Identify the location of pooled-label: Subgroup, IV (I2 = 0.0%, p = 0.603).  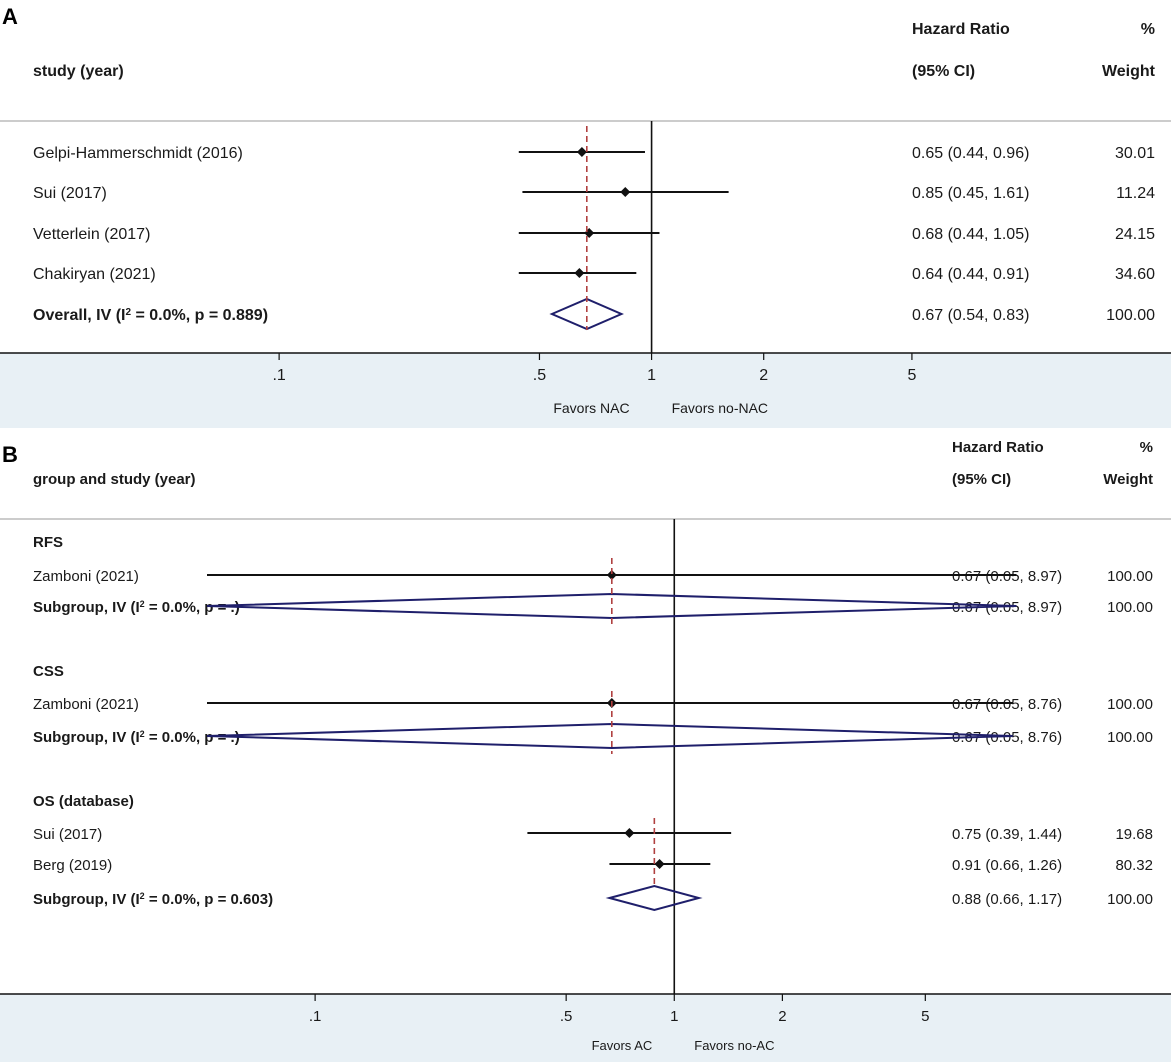
(153, 899).